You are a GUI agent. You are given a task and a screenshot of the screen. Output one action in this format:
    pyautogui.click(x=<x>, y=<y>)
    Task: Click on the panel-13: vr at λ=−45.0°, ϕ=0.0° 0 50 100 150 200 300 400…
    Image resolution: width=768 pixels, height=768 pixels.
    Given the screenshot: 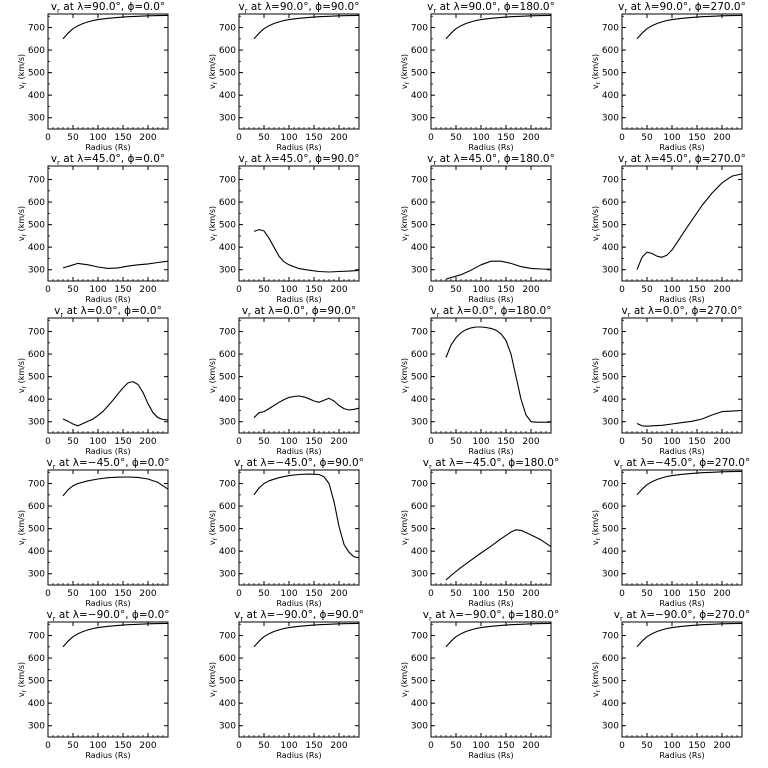 What is the action you would take?
    pyautogui.click(x=93, y=532)
    